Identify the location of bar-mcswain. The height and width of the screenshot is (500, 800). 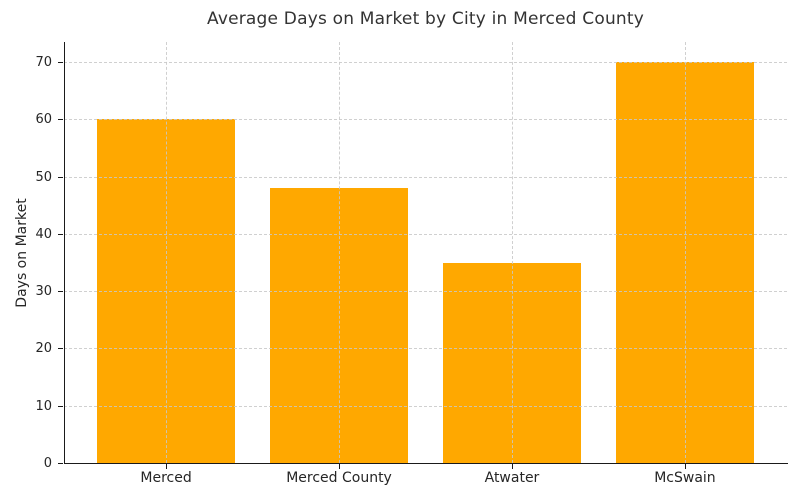
(685, 262).